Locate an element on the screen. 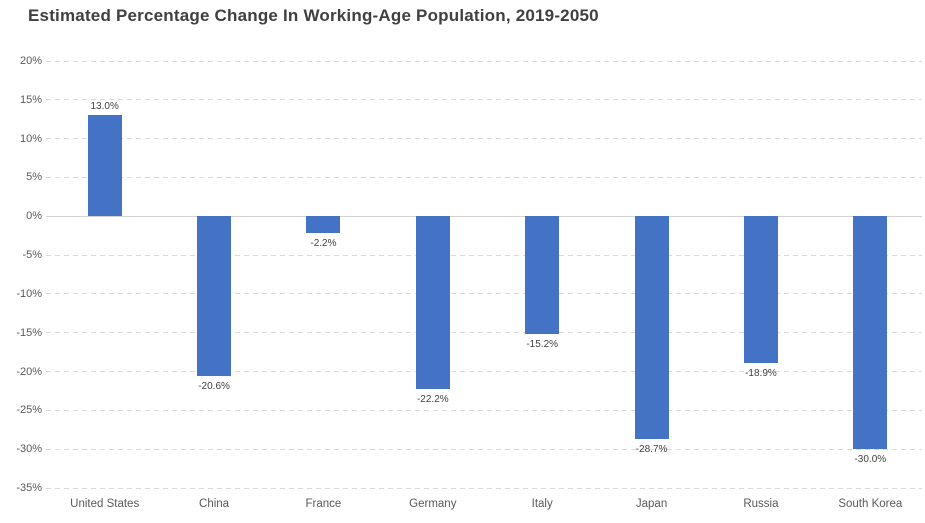 The width and height of the screenshot is (925, 523). bar-china is located at coordinates (214, 296).